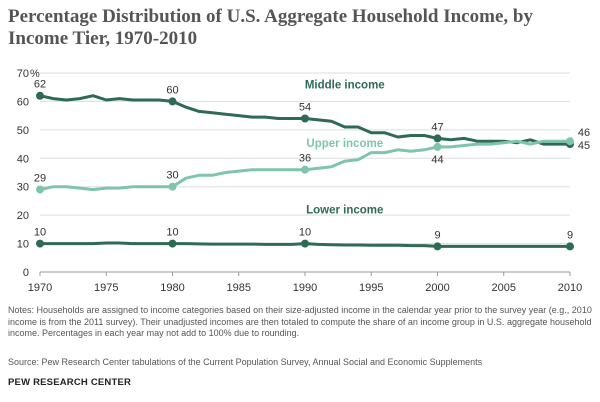 The image size is (600, 402). What do you see at coordinates (504, 288) in the screenshot?
I see `x-tick-label: 2005` at bounding box center [504, 288].